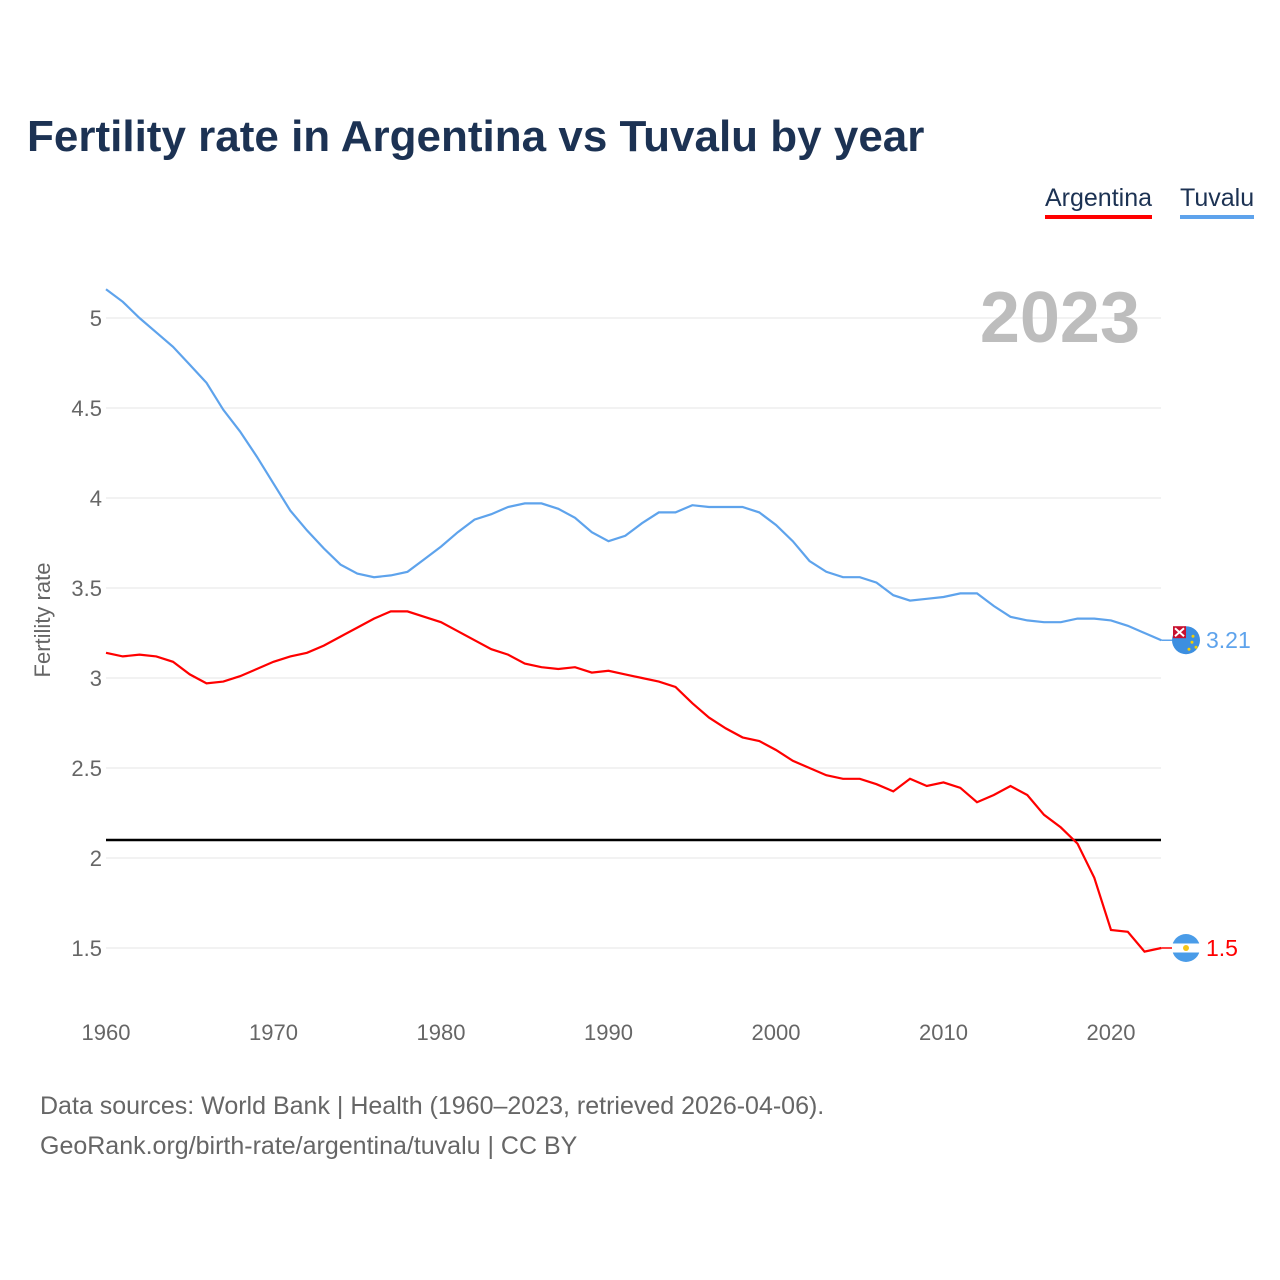  Describe the element at coordinates (608, 1032) in the screenshot. I see `x-tick-label: 1990` at that location.